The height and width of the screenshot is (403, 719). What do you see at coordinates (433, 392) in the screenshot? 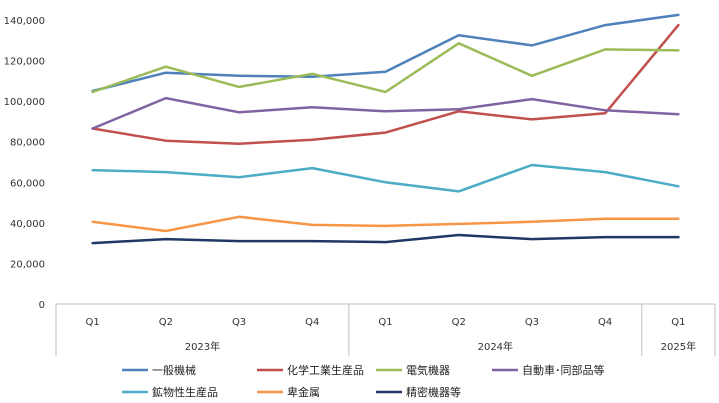
I see `legend-label: 精密機器等` at bounding box center [433, 392].